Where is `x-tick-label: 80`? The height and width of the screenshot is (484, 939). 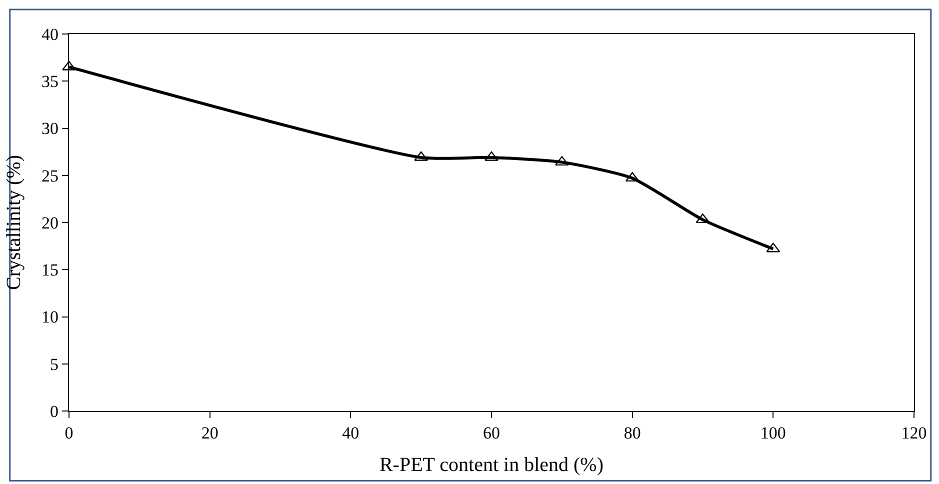
x-tick-label: 80 is located at coordinates (632, 433).